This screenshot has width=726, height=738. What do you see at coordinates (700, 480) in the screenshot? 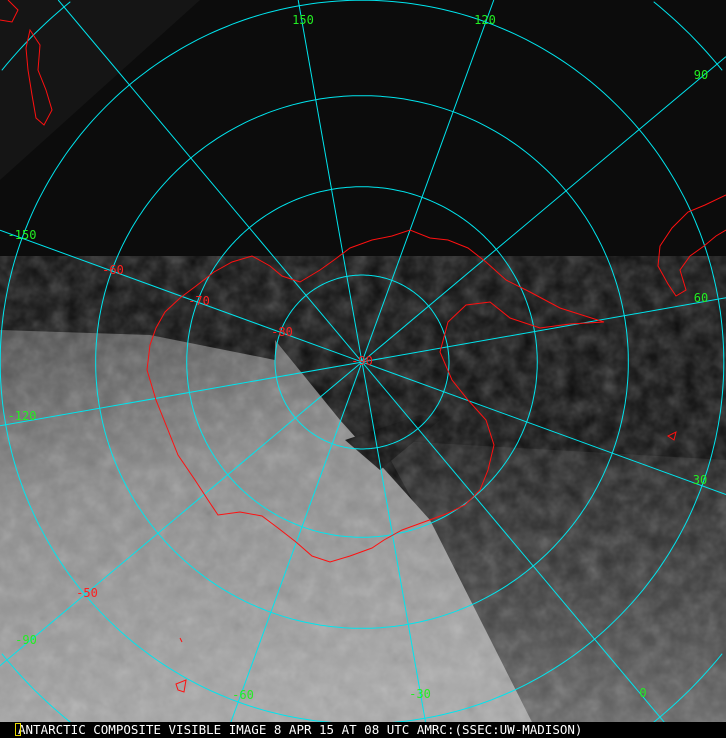
I see `lon-label-30: 30` at bounding box center [700, 480].